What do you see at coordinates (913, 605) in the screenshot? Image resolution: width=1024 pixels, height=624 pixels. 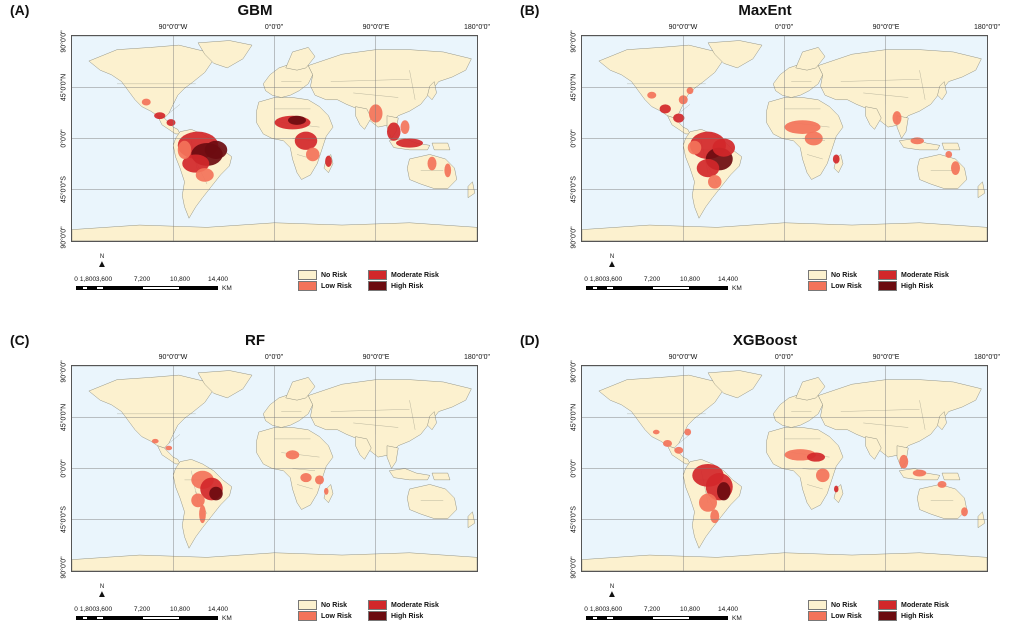 I see `legend-item: Moderate Risk` at bounding box center [913, 605].